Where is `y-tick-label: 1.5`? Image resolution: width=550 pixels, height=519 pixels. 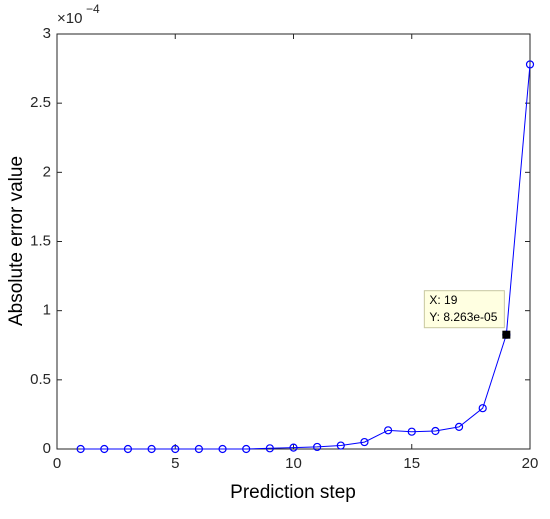 y-tick-label: 1.5 is located at coordinates (40, 240).